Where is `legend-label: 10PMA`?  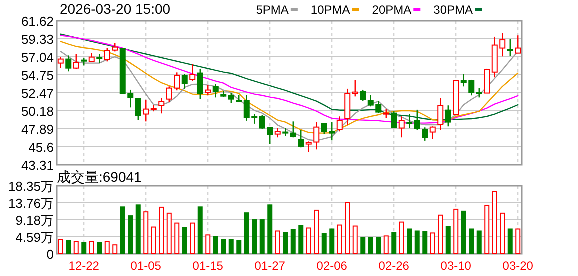 legend-label: 10PMA is located at coordinates (330, 10).